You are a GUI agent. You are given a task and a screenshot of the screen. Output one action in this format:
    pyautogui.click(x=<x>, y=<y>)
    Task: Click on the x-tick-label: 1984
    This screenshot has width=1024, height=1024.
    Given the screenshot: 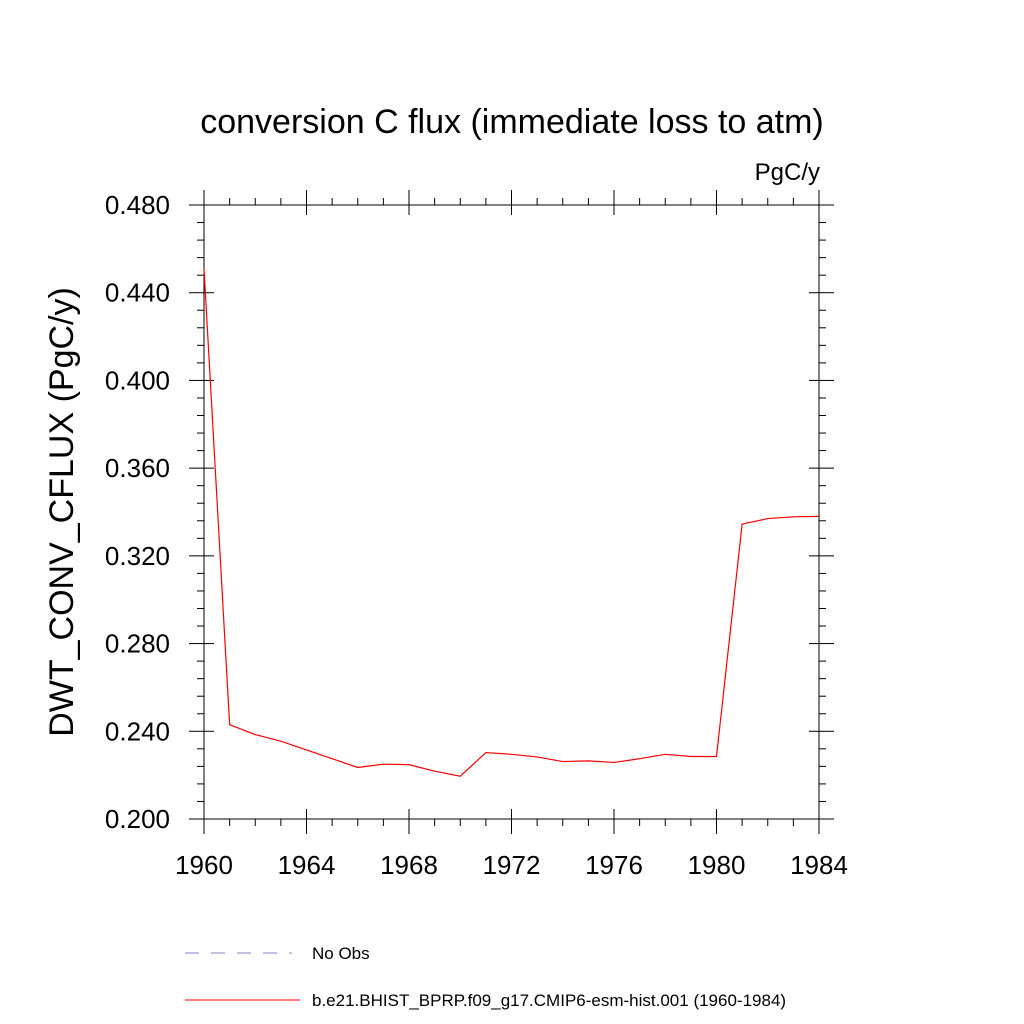 What is the action you would take?
    pyautogui.click(x=819, y=865)
    